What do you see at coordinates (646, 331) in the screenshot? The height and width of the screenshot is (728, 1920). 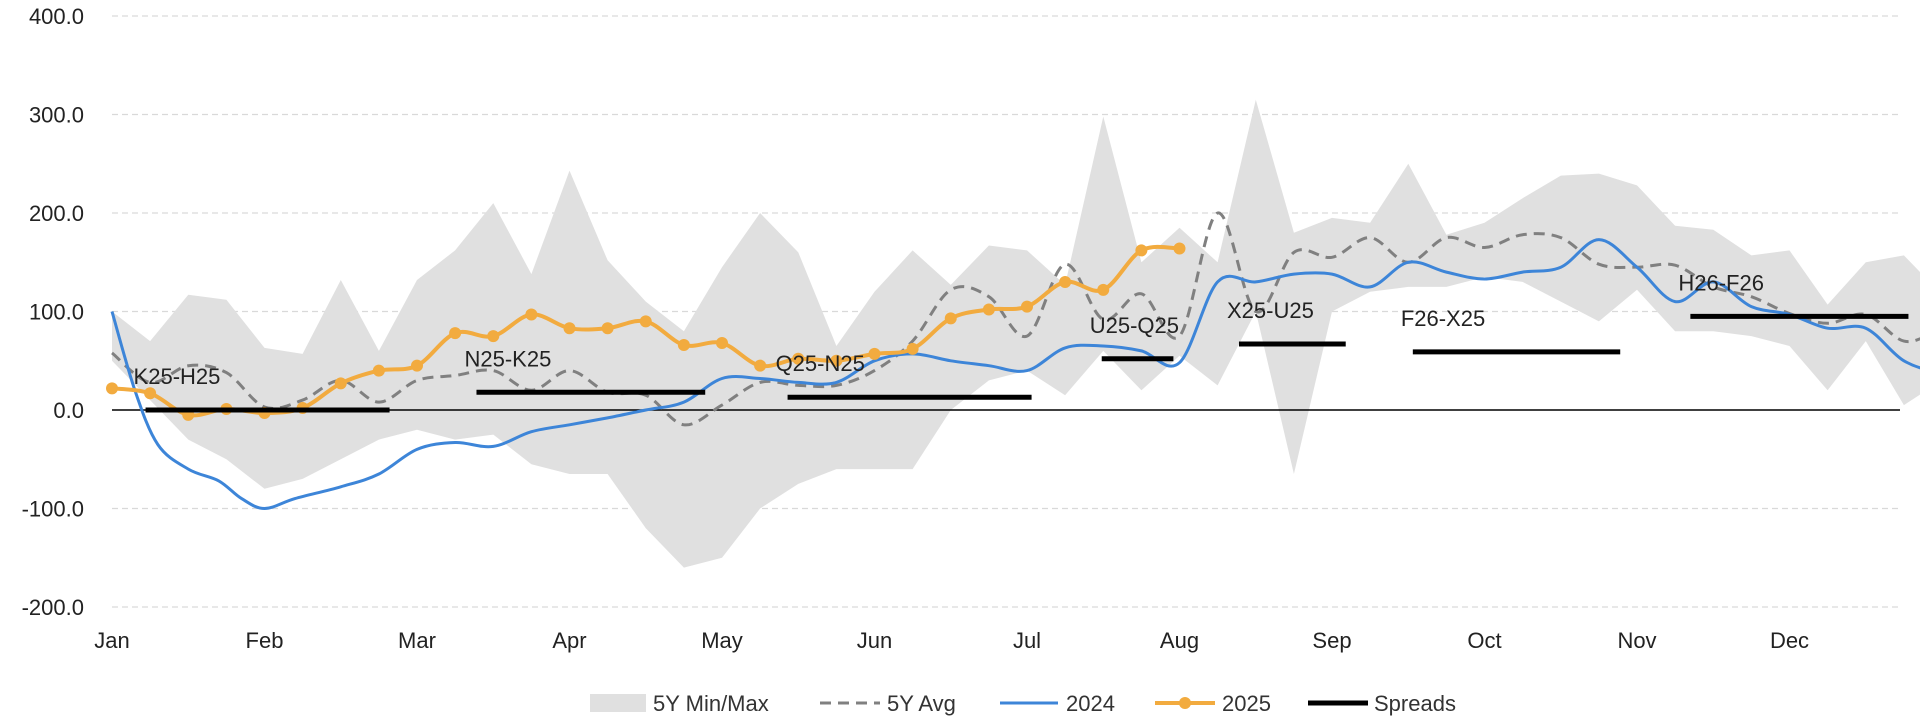 I see `series-2025-layer` at bounding box center [646, 331].